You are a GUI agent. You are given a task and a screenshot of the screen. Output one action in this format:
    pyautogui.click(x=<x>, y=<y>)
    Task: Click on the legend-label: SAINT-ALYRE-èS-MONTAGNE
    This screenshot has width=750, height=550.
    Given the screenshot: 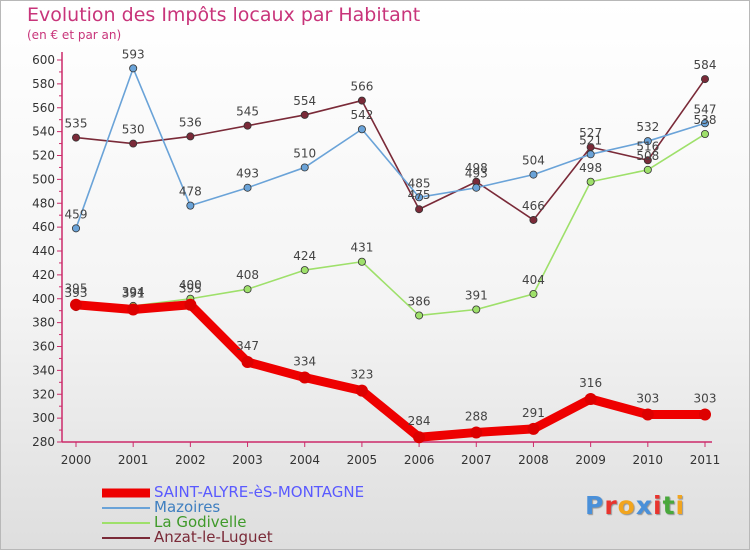 What is the action you would take?
    pyautogui.click(x=259, y=492)
    